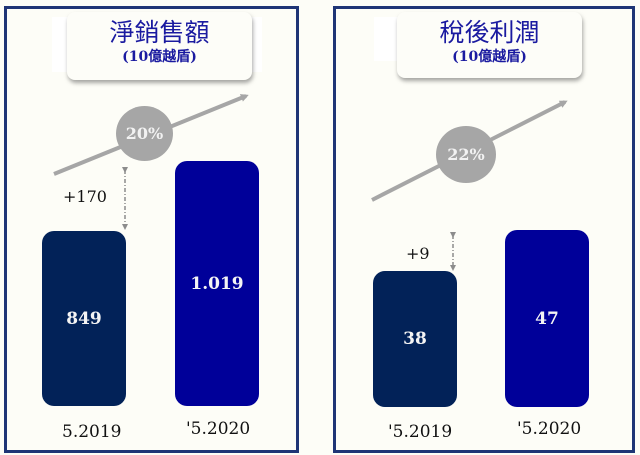 The height and width of the screenshot is (455, 640). What do you see at coordinates (218, 429) in the screenshot?
I see `net-sales-xlabel-2020: '5.2020` at bounding box center [218, 429].